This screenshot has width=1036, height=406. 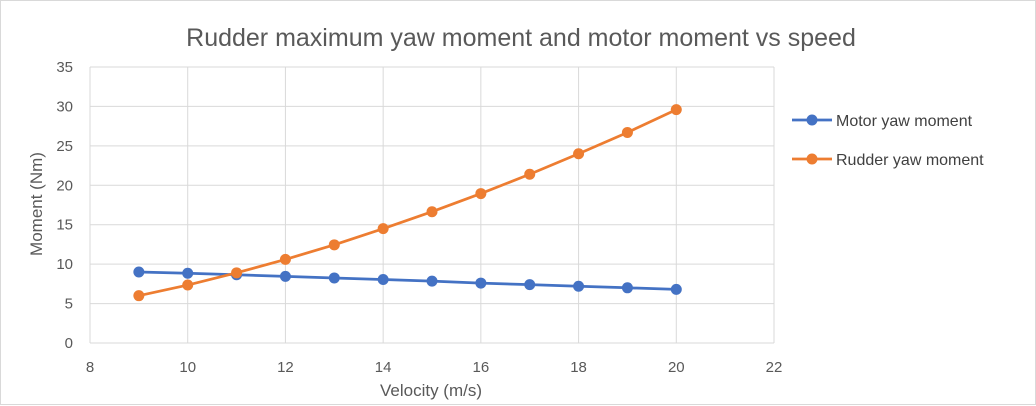 I want to click on x-axis-label: Velocity (m/s), so click(x=431, y=390).